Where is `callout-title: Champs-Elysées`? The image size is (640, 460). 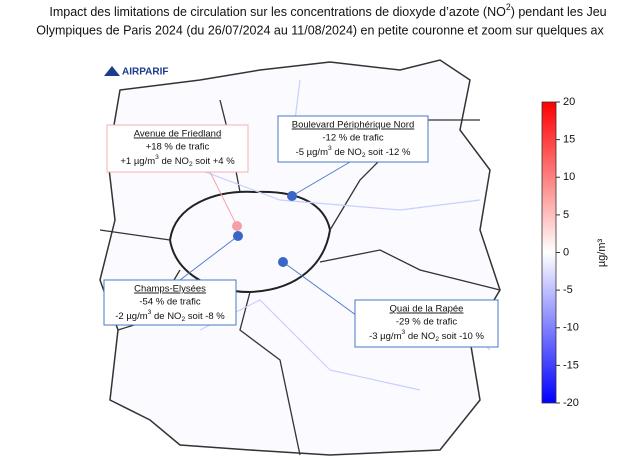 callout-title: Champs-Elysées is located at coordinates (170, 289).